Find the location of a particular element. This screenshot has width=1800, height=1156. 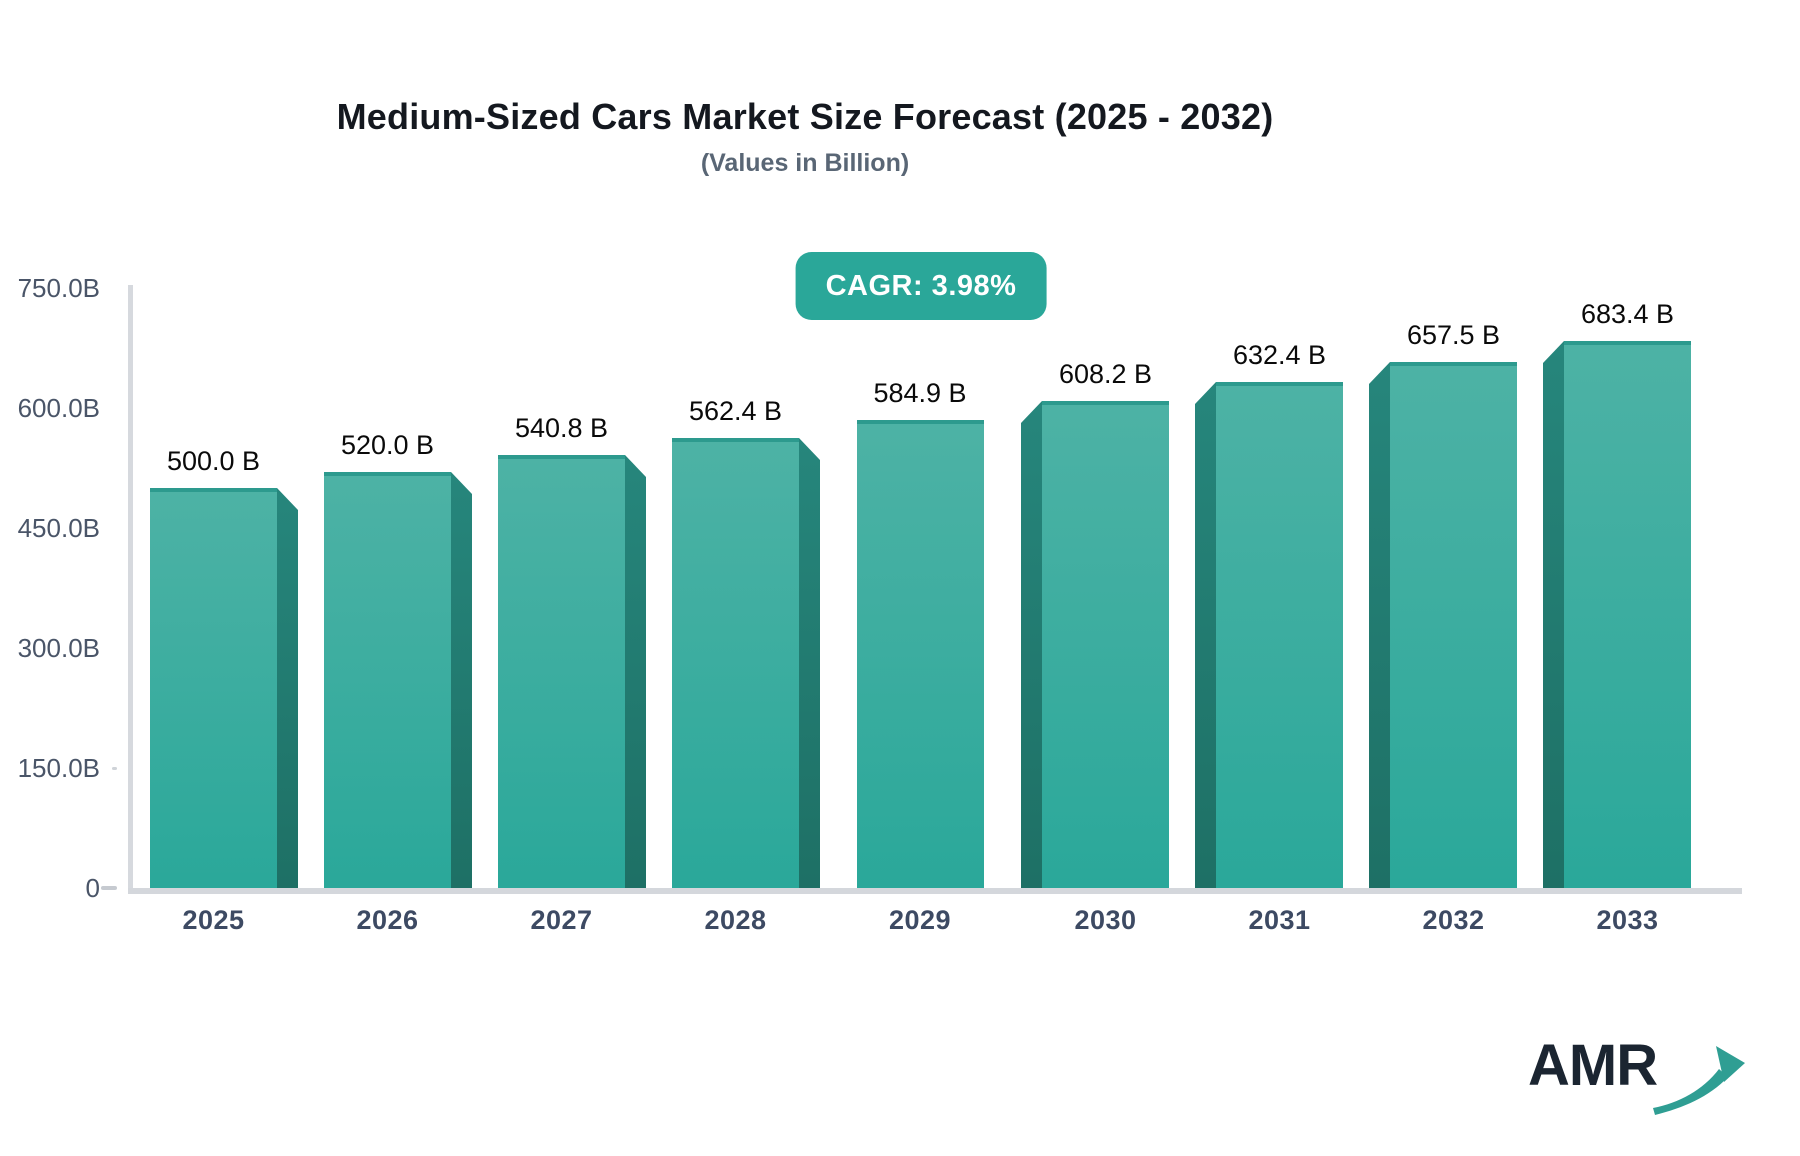

bar-2030: 608.2 B 2030 is located at coordinates (1095, 647).